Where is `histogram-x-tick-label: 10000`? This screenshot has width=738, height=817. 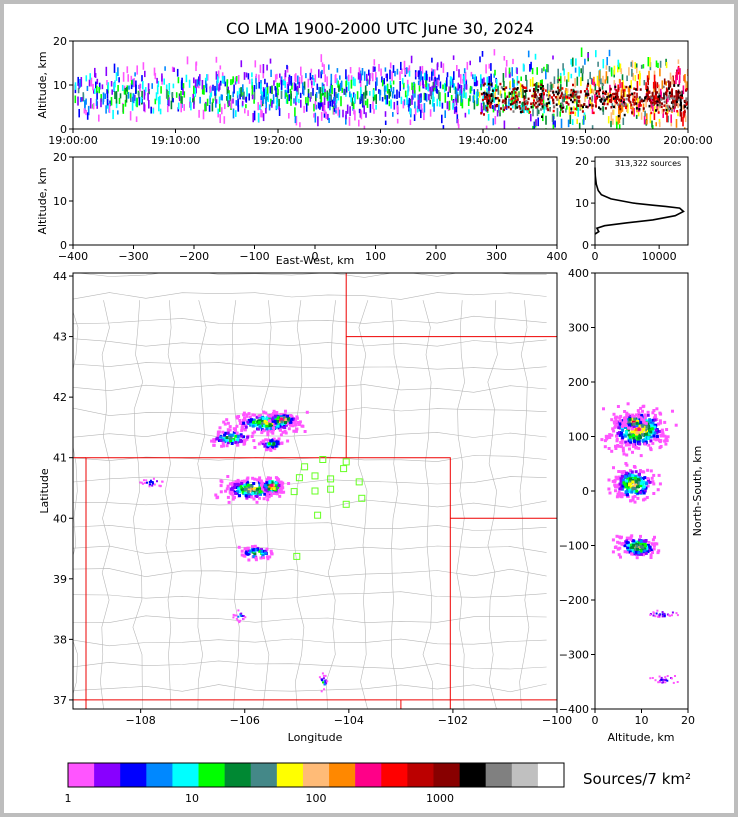
histogram-x-tick-label: 10000 is located at coordinates (659, 256).